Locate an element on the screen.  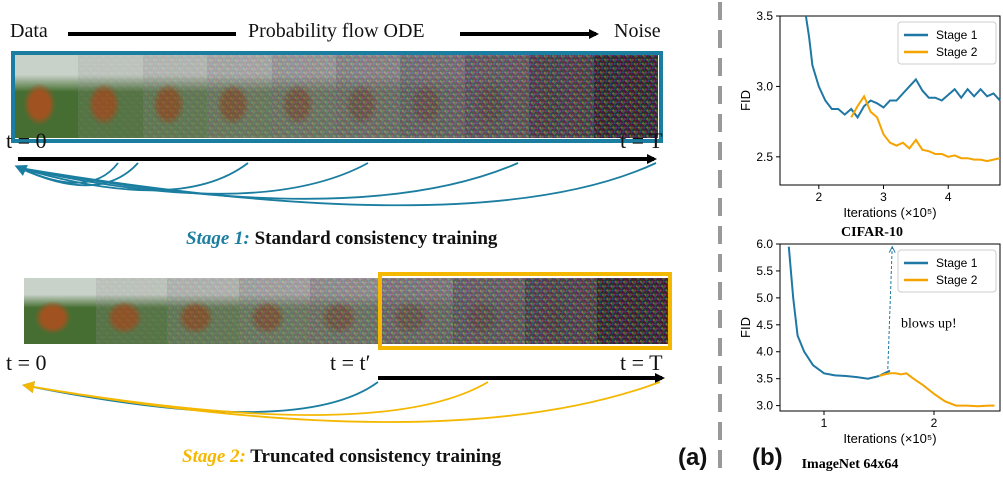
t-zero-bottom: t = 0 is located at coordinates (26, 362).